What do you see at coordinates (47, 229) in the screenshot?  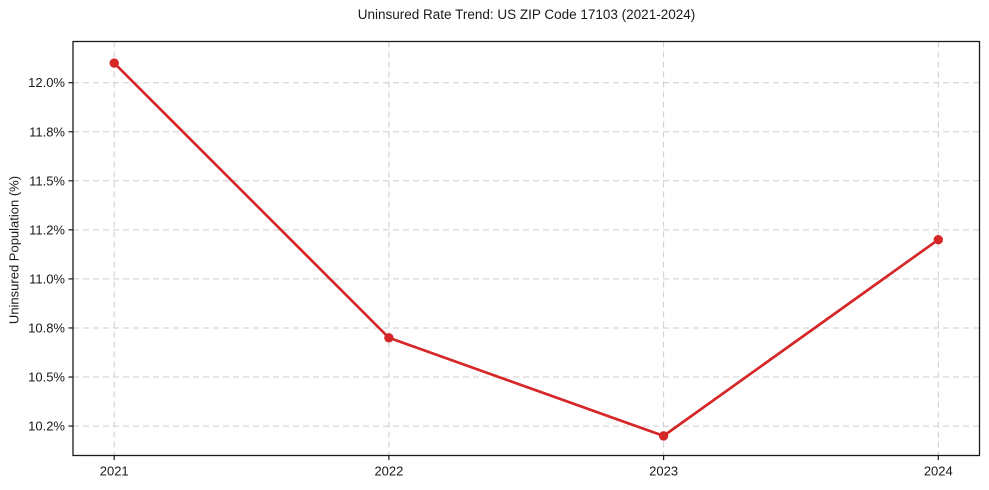 I see `y-tick-label: 11.2%` at bounding box center [47, 229].